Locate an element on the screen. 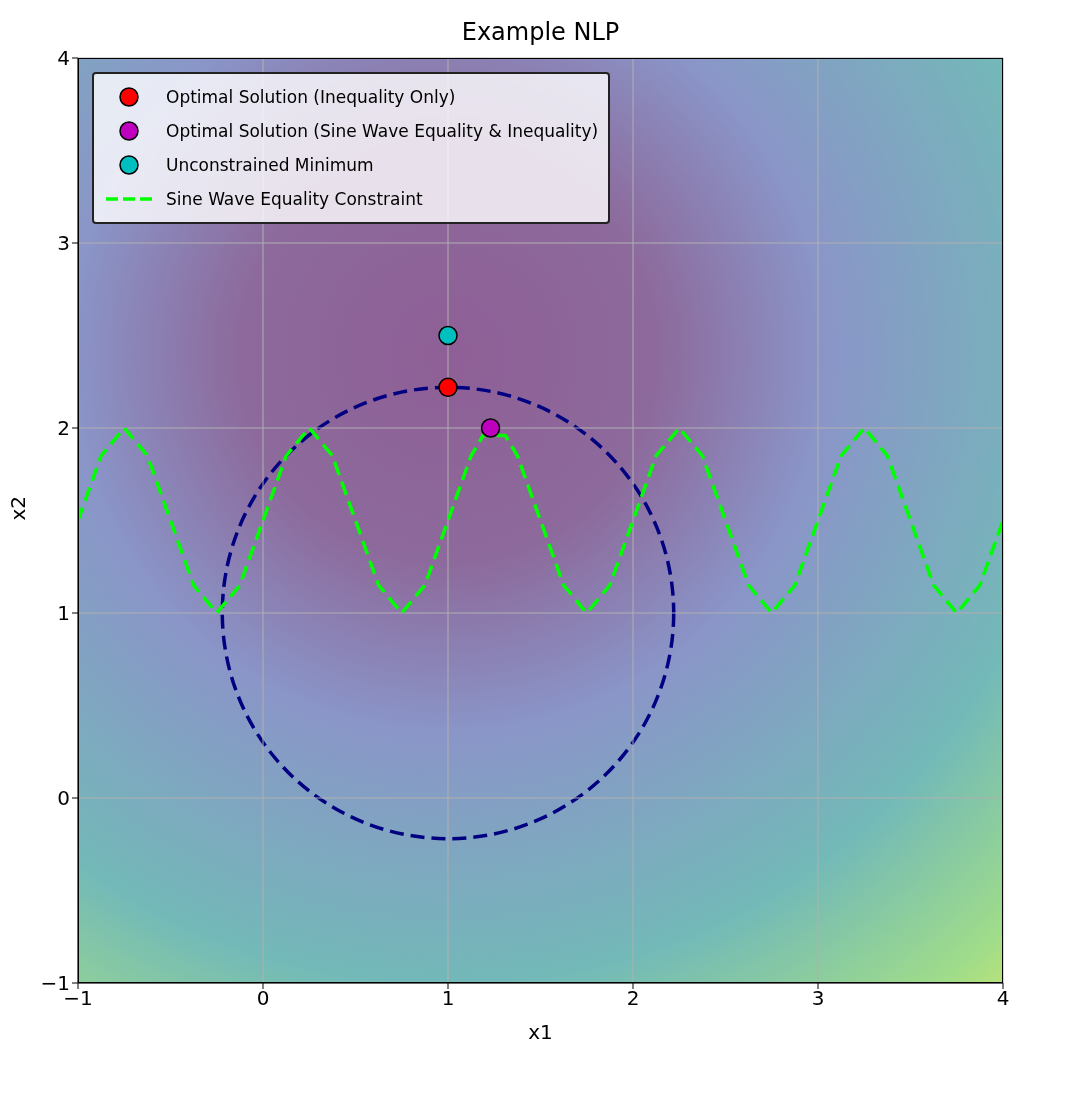  x-tick-label: 4 is located at coordinates (1003, 998).